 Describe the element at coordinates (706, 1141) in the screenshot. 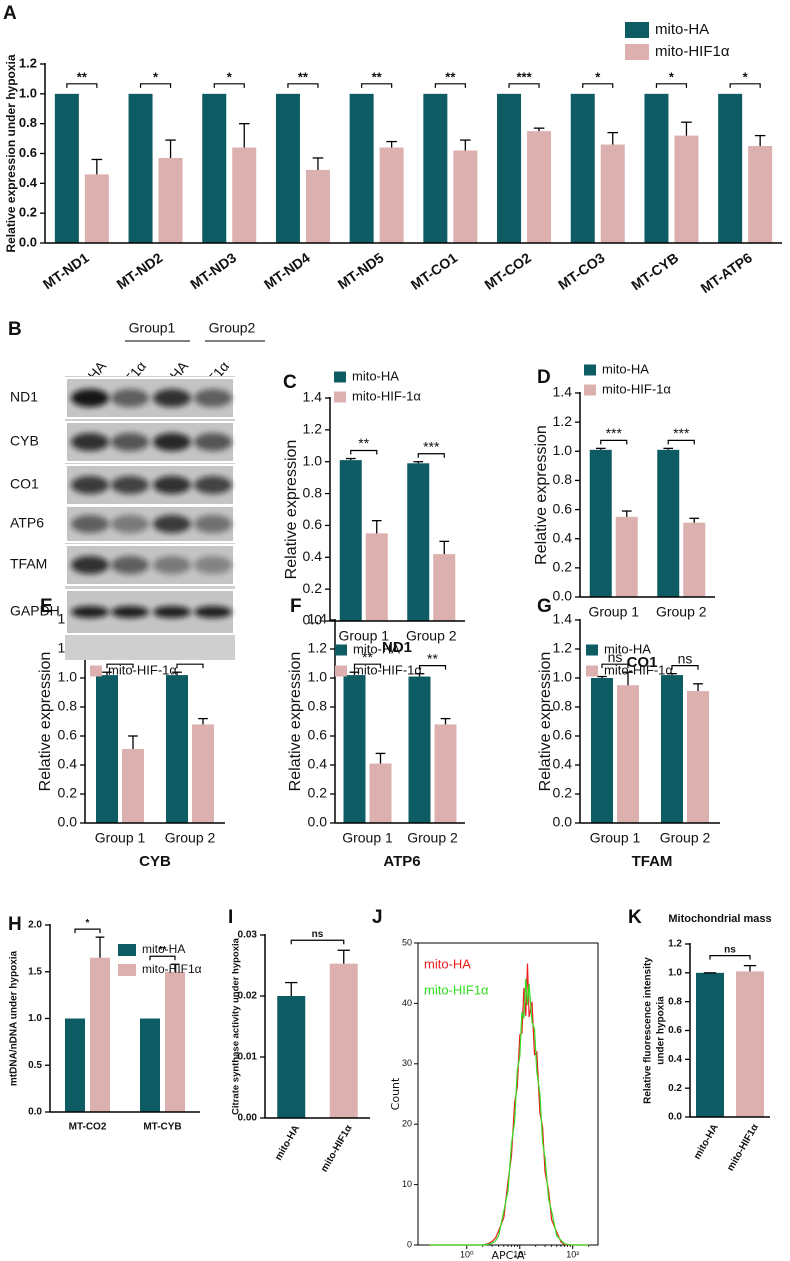

I see `x-tick-label: mito-HA` at that location.